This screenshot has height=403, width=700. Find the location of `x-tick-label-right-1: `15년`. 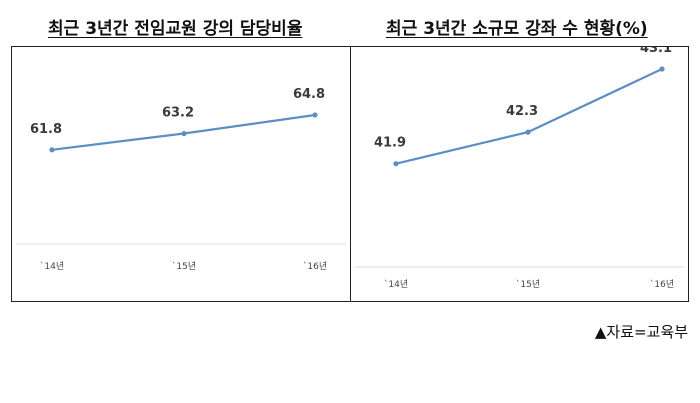

x-tick-label-right-1: `15년 is located at coordinates (528, 284).